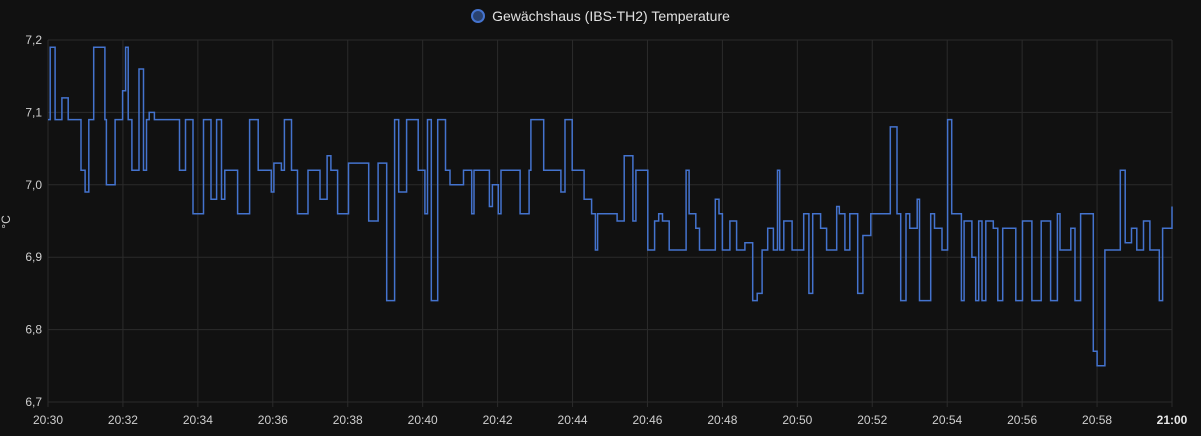 Image resolution: width=1201 pixels, height=436 pixels. Describe the element at coordinates (611, 16) in the screenshot. I see `legend-label: Gewächshaus (IBS-TH2) Temperature` at that location.